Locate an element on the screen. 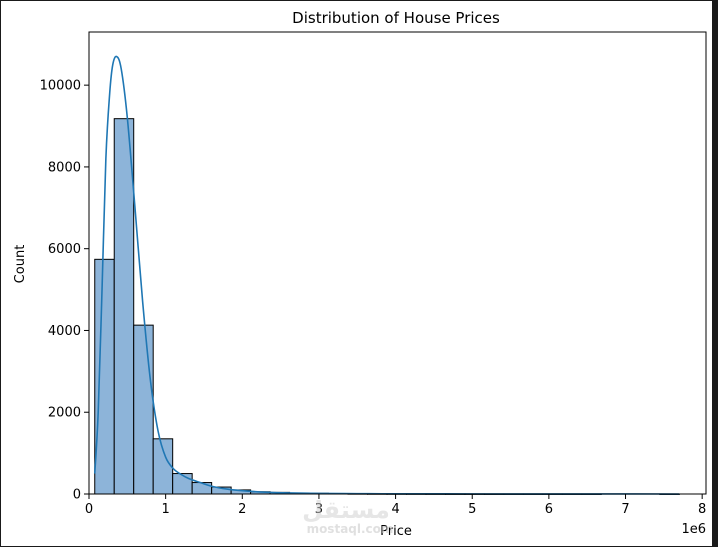 This screenshot has width=718, height=547. y-tick-label: 4000 is located at coordinates (64, 331).